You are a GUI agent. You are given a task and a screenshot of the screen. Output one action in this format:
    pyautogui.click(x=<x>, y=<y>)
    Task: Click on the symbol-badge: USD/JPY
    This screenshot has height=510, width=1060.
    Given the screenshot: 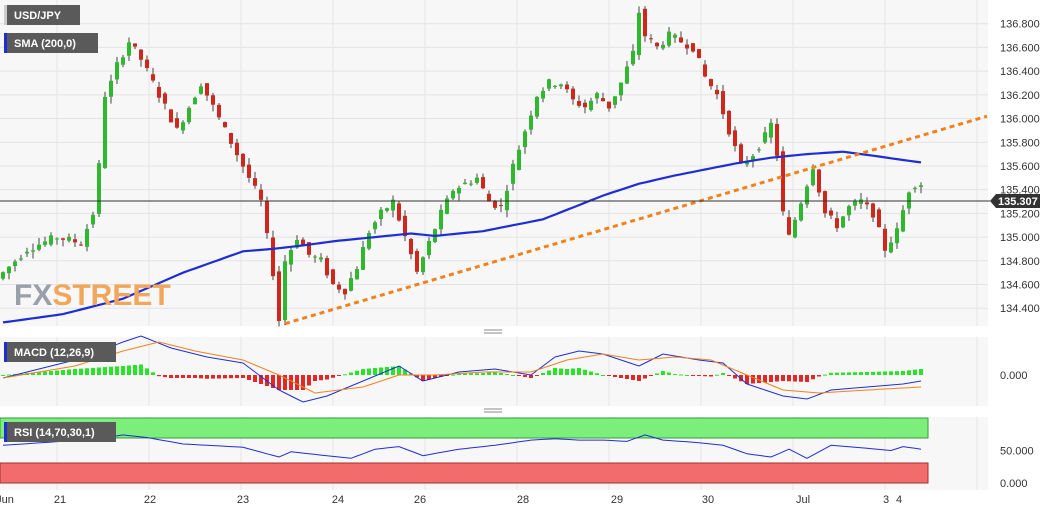 What is the action you would take?
    pyautogui.click(x=42, y=15)
    